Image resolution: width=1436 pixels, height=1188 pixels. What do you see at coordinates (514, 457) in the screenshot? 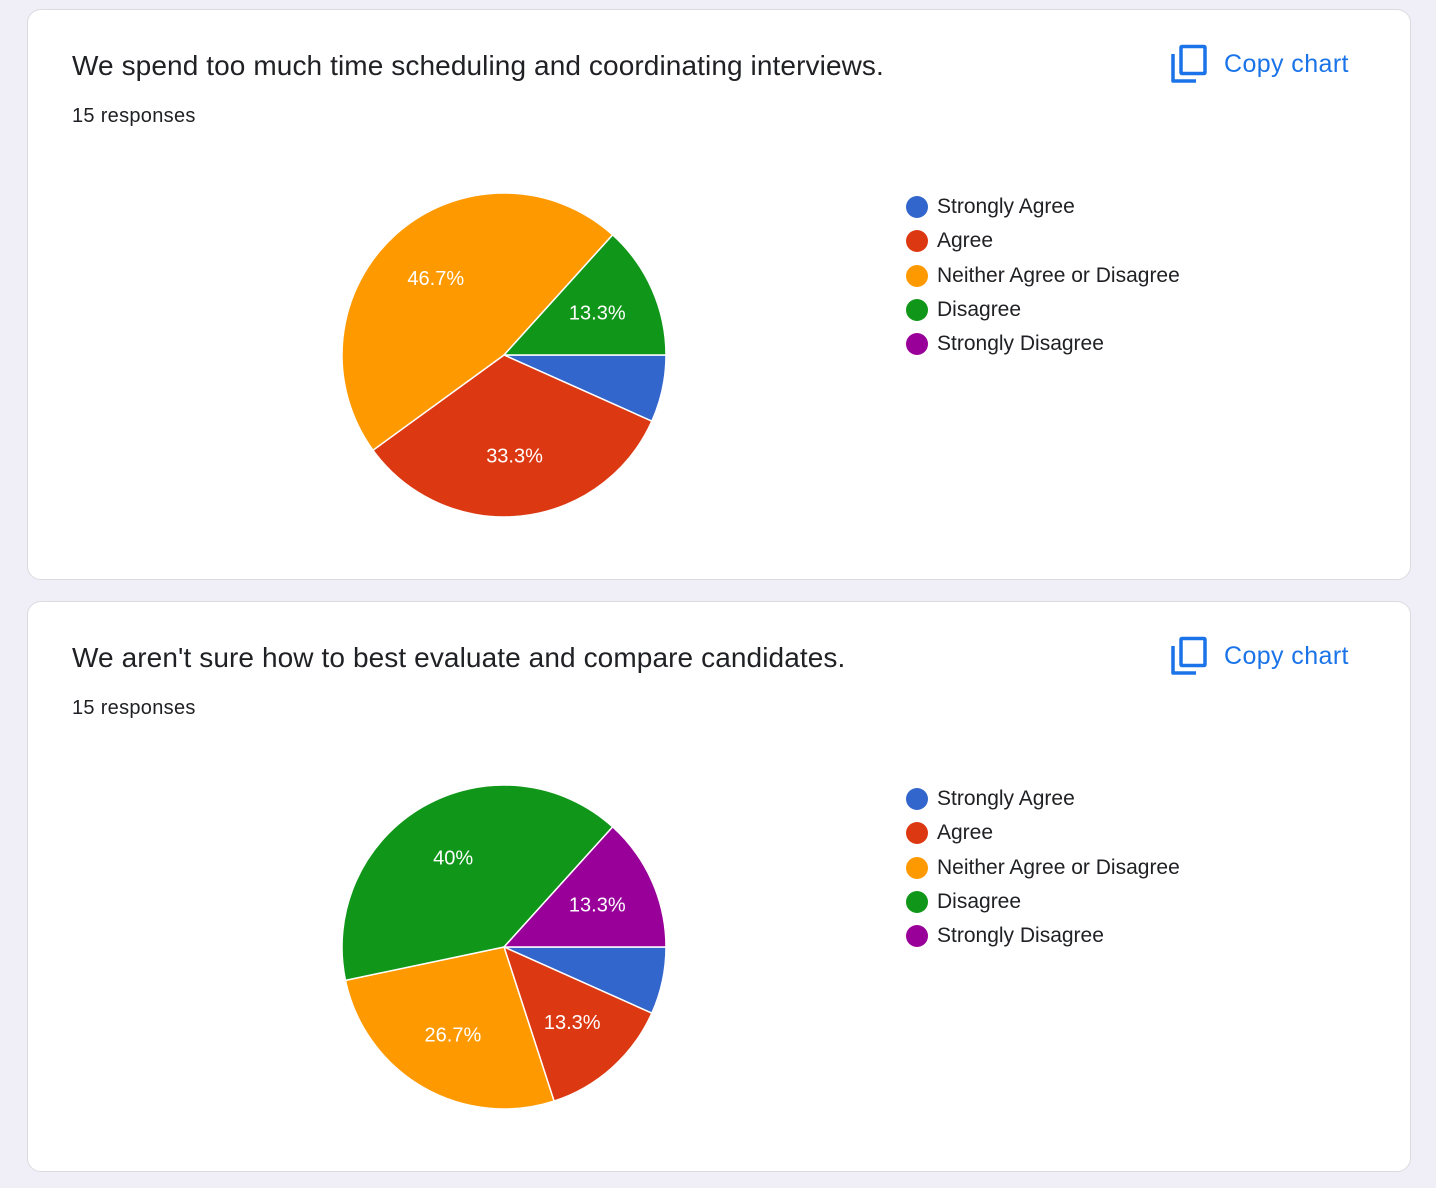
I see `slice-percent-label: 33.3%` at bounding box center [514, 457].